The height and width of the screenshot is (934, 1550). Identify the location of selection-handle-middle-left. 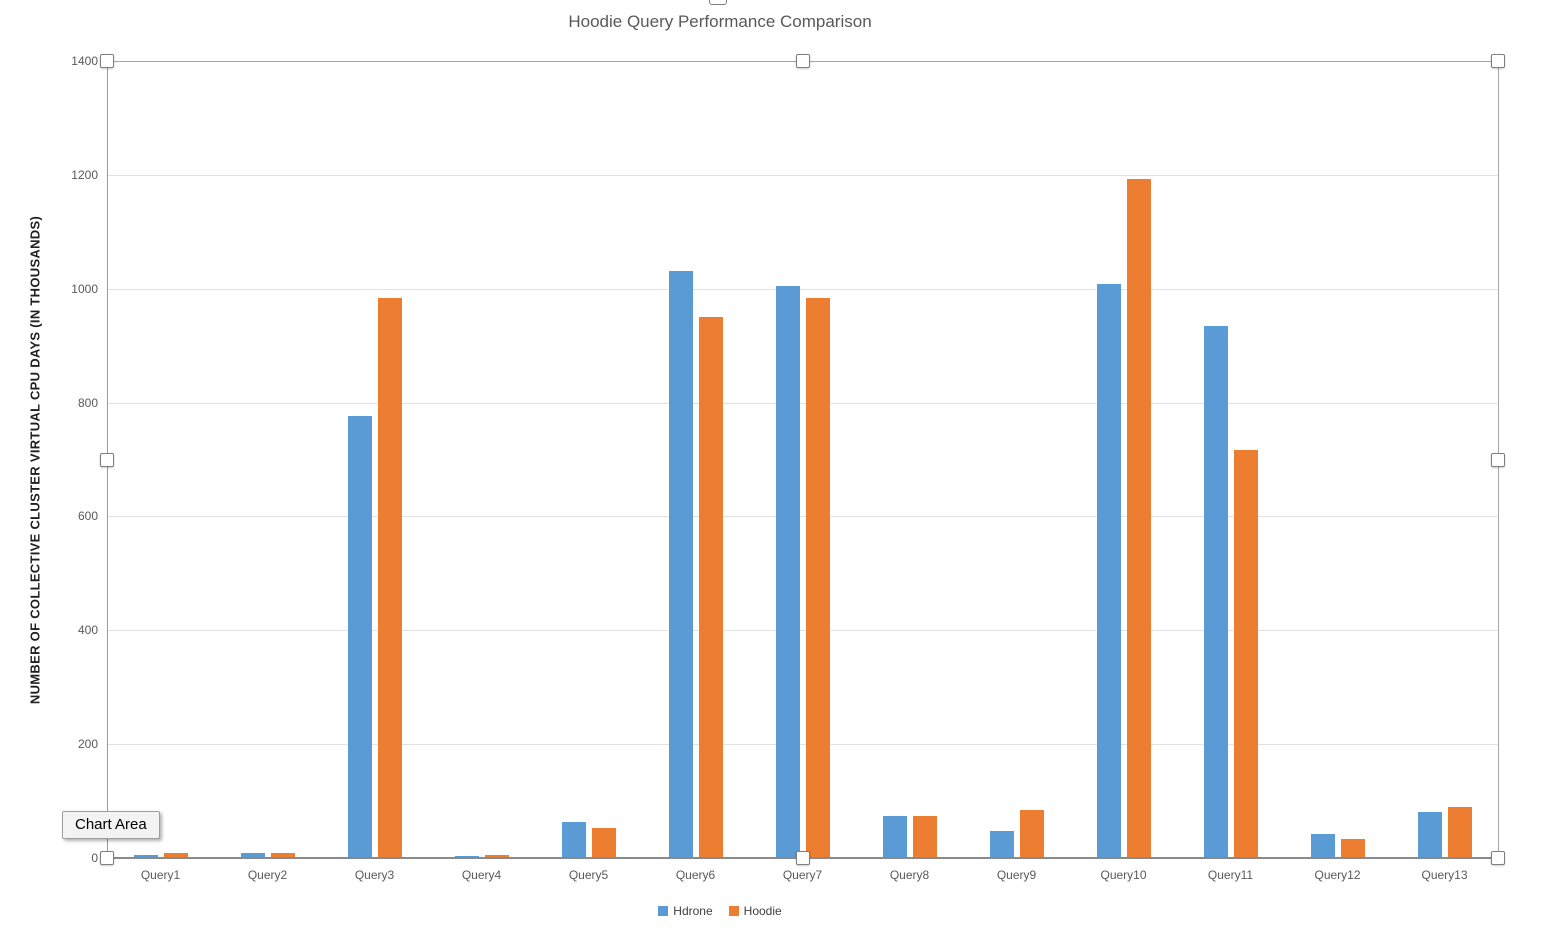
(107, 459).